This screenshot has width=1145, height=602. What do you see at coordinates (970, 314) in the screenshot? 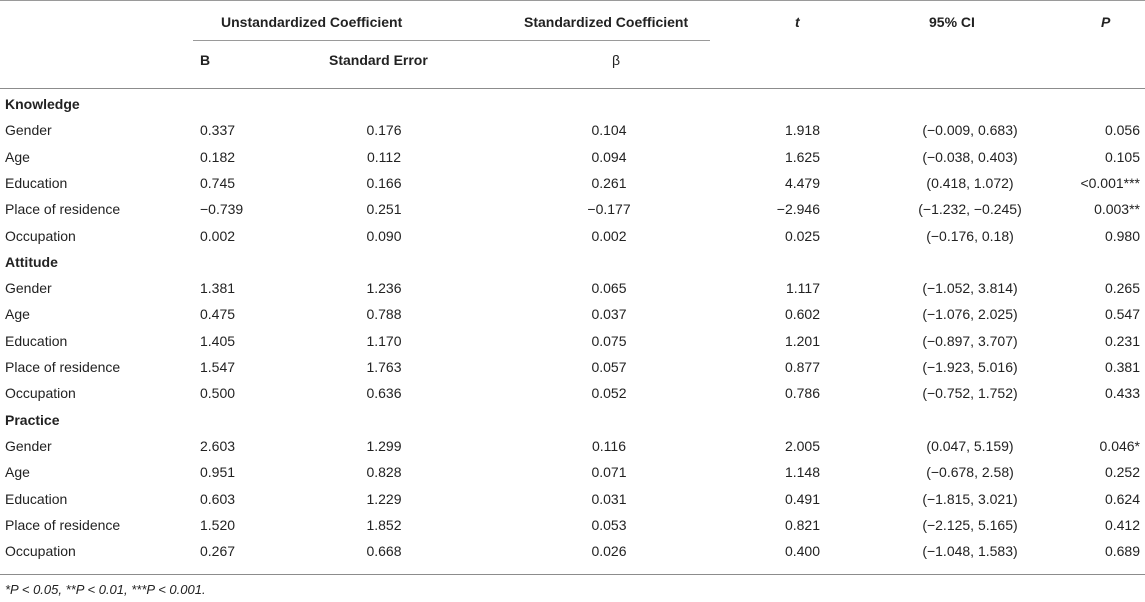
I see `cell-ci: (−1.076, 2.025)` at bounding box center [970, 314].